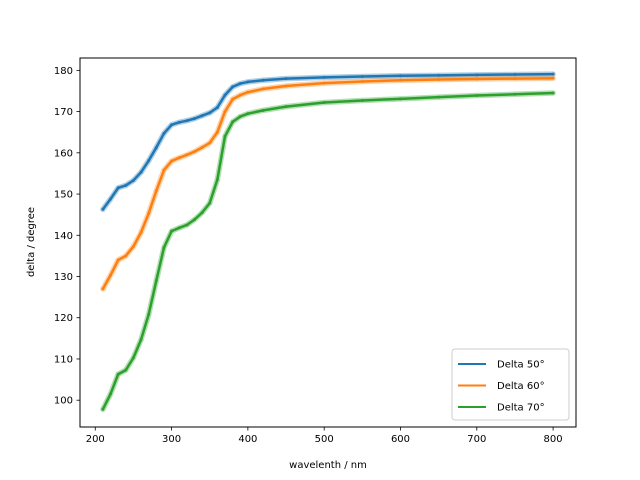 Image resolution: width=640 pixels, height=480 pixels. What do you see at coordinates (521, 408) in the screenshot?
I see `legend-label: Delta 70°` at bounding box center [521, 408].